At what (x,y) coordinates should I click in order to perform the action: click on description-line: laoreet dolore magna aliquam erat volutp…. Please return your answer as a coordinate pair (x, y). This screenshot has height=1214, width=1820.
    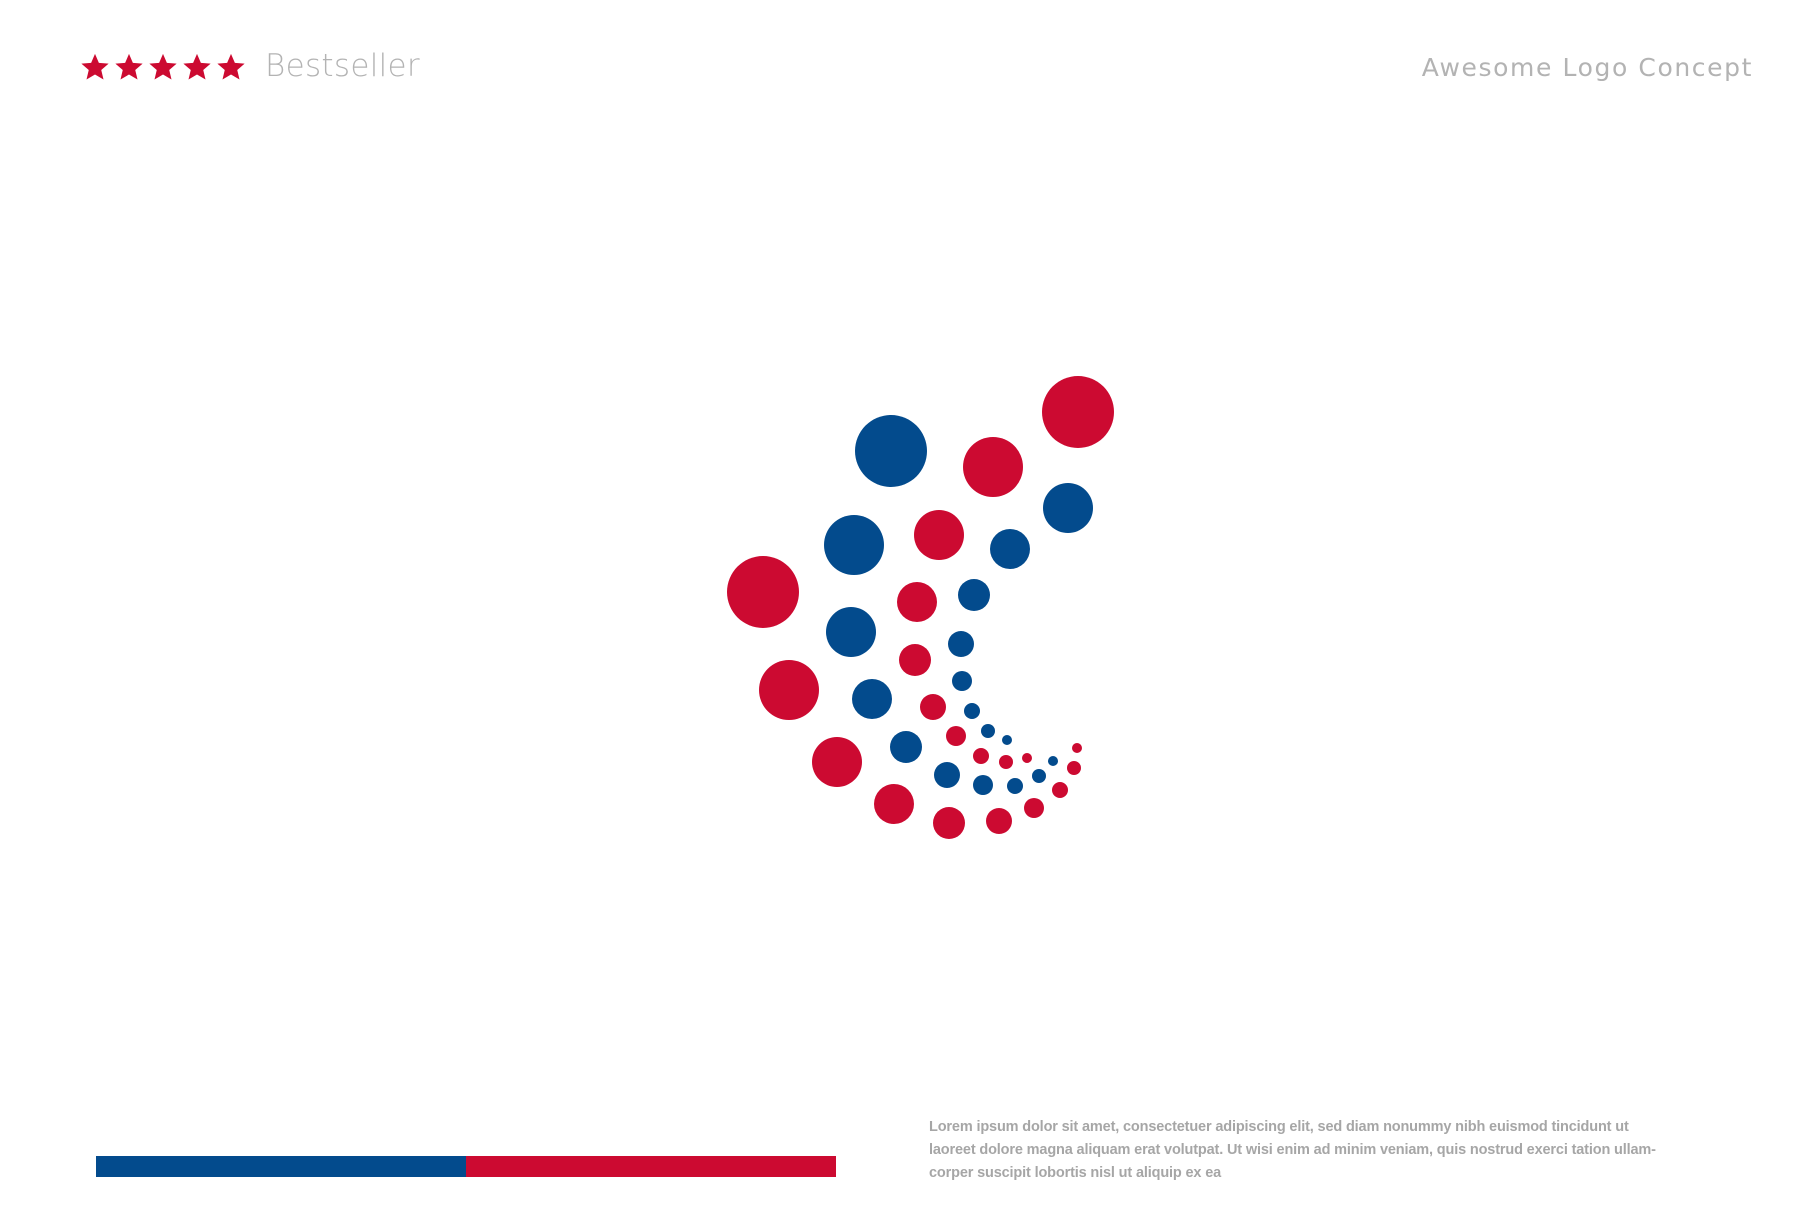
    Looking at the image, I should click on (1292, 1150).